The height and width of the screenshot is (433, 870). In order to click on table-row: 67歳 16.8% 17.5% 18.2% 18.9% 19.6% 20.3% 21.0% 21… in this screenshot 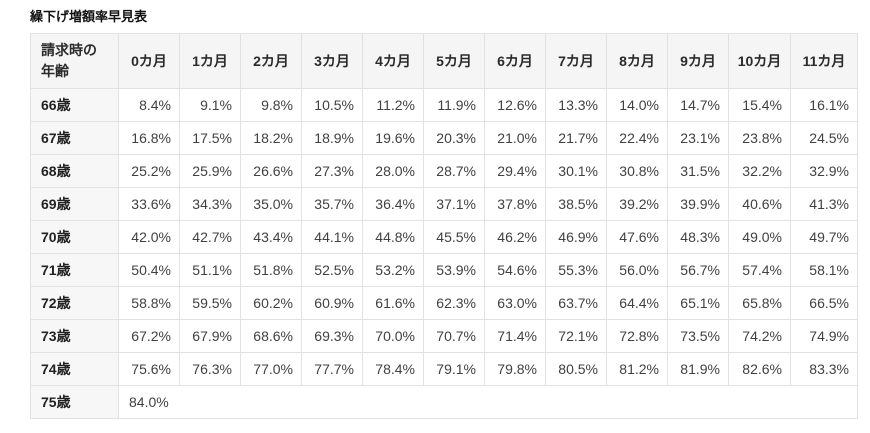, I will do `click(444, 138)`.